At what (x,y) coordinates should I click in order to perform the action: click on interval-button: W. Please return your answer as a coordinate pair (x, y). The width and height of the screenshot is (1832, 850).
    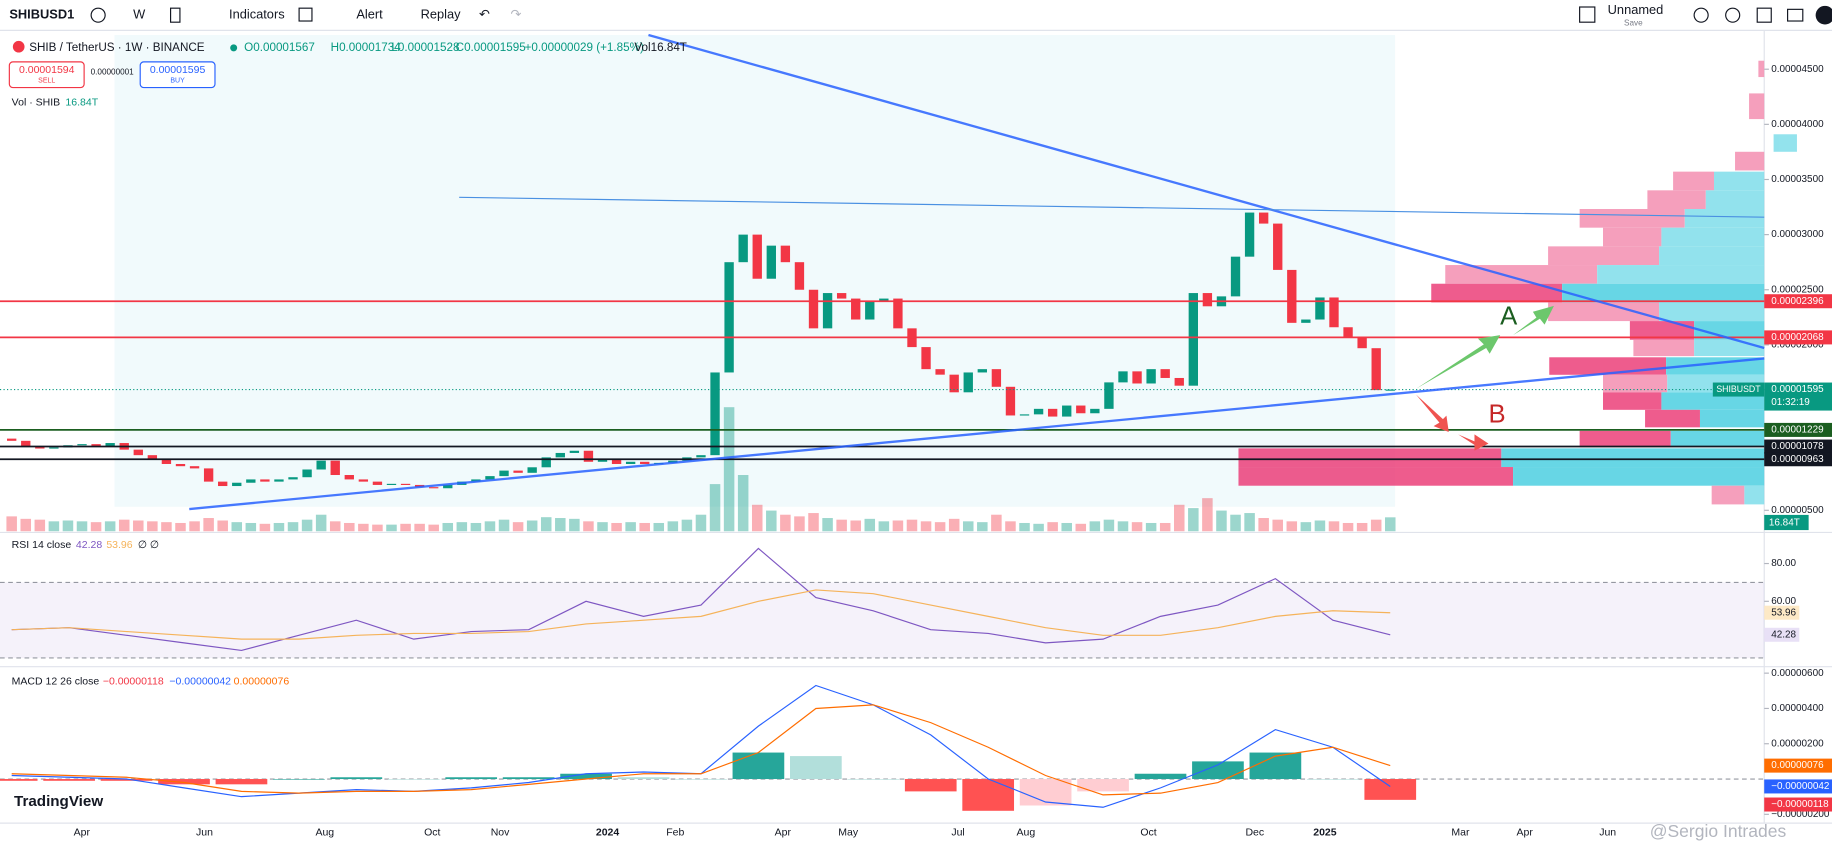
    Looking at the image, I should click on (139, 14).